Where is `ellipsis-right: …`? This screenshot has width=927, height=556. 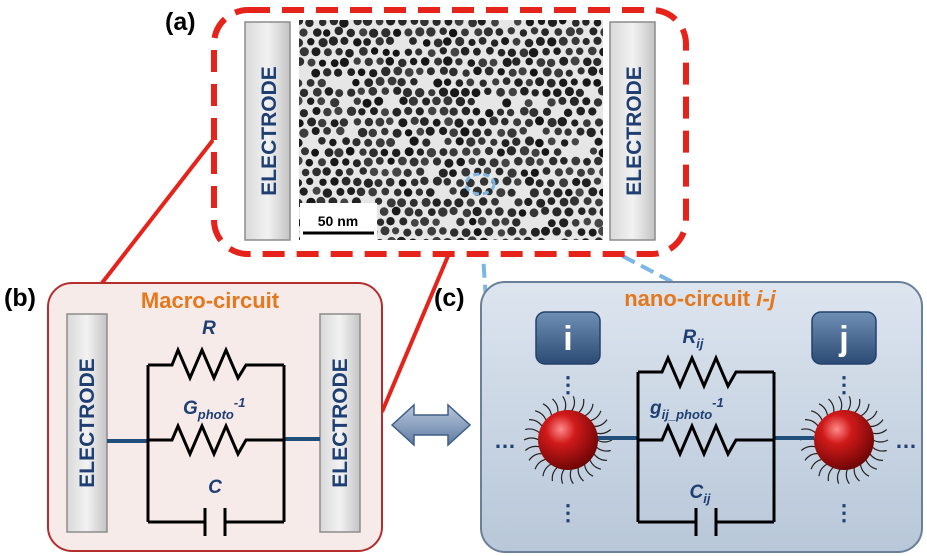 ellipsis-right: … is located at coordinates (906, 440).